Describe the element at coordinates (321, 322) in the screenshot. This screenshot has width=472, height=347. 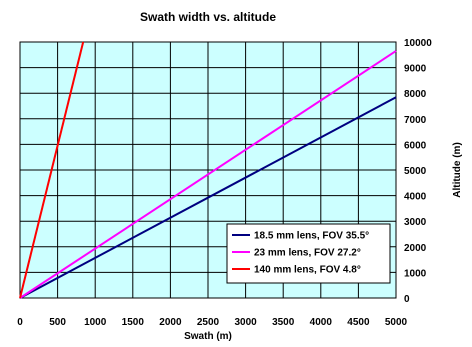
I see `x-tick-label: 4000` at that location.